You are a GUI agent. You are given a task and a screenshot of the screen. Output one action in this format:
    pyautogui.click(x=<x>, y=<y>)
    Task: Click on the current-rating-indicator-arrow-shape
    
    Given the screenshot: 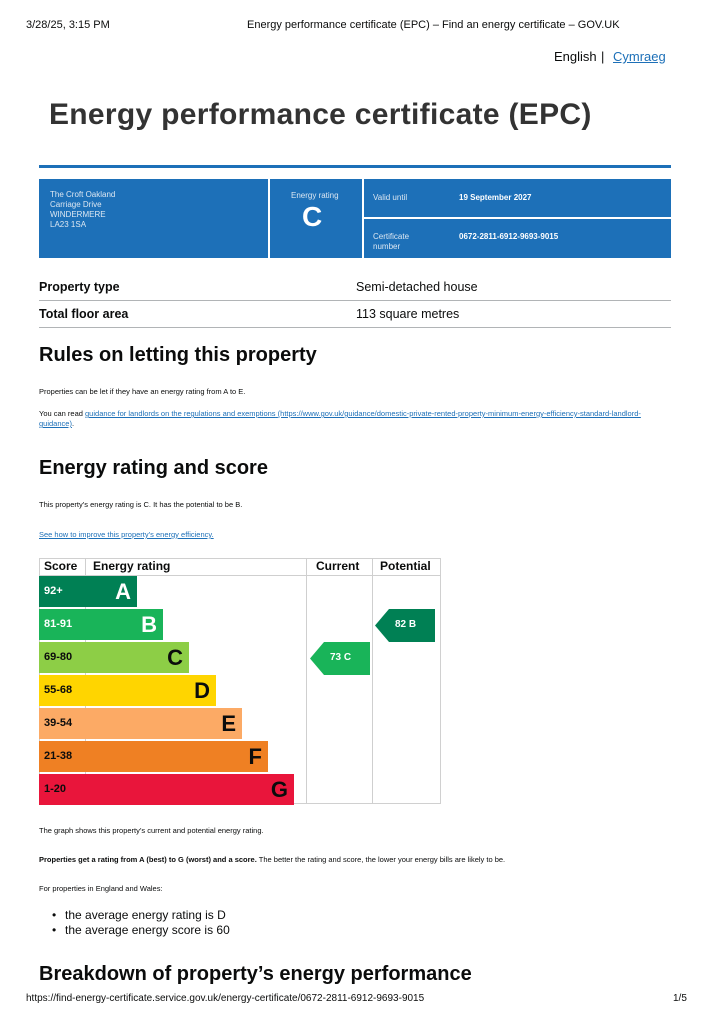 What is the action you would take?
    pyautogui.click(x=340, y=658)
    